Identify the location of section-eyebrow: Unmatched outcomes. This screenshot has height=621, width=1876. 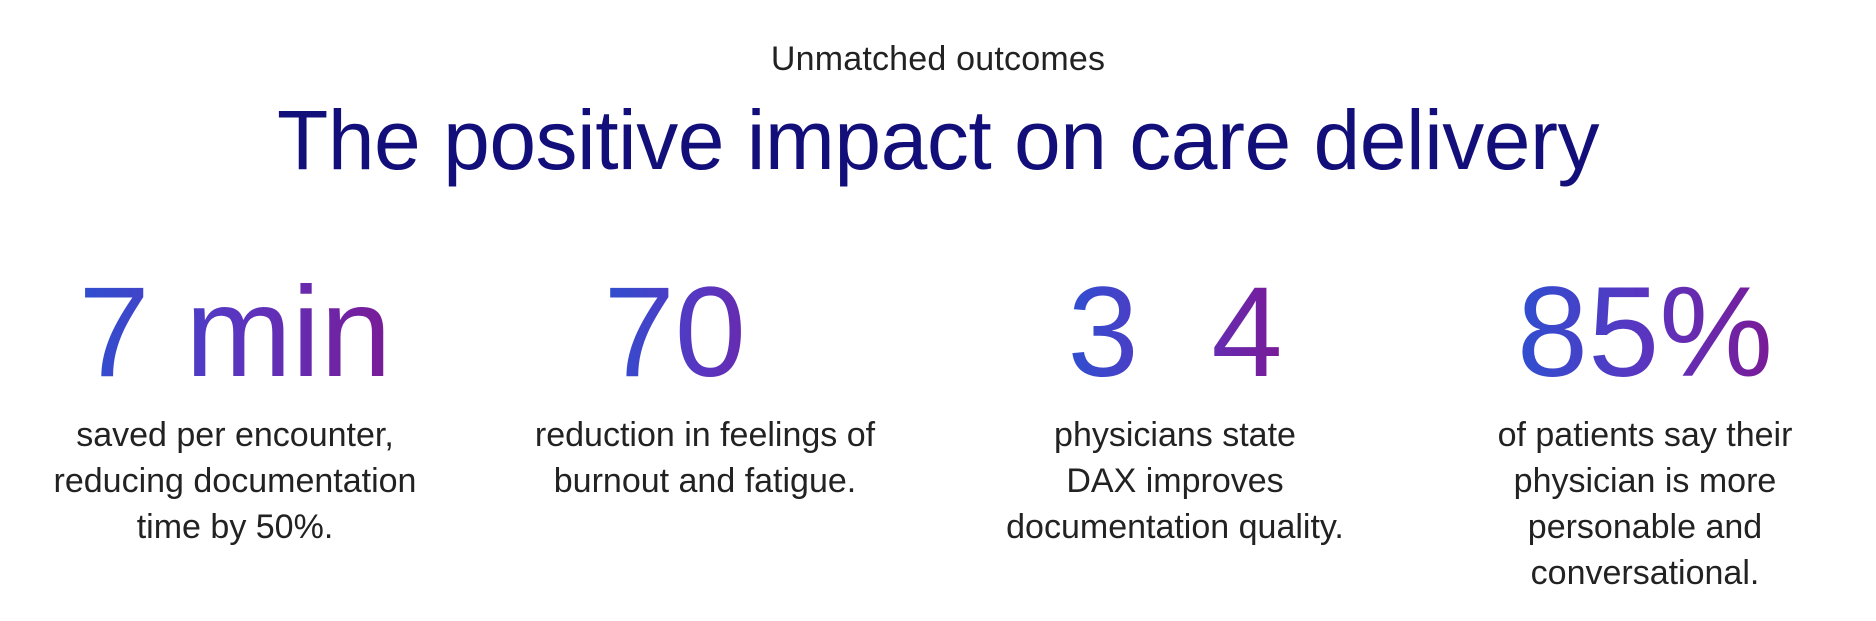
(938, 59).